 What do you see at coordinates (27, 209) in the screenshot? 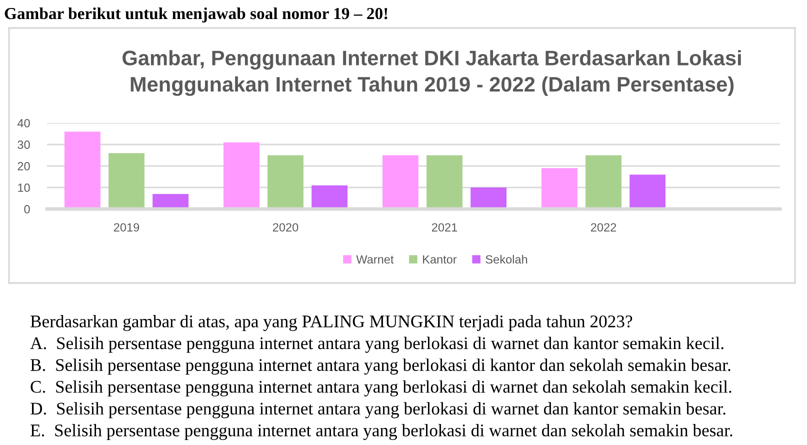
I see `y-tick-label: 0` at bounding box center [27, 209].